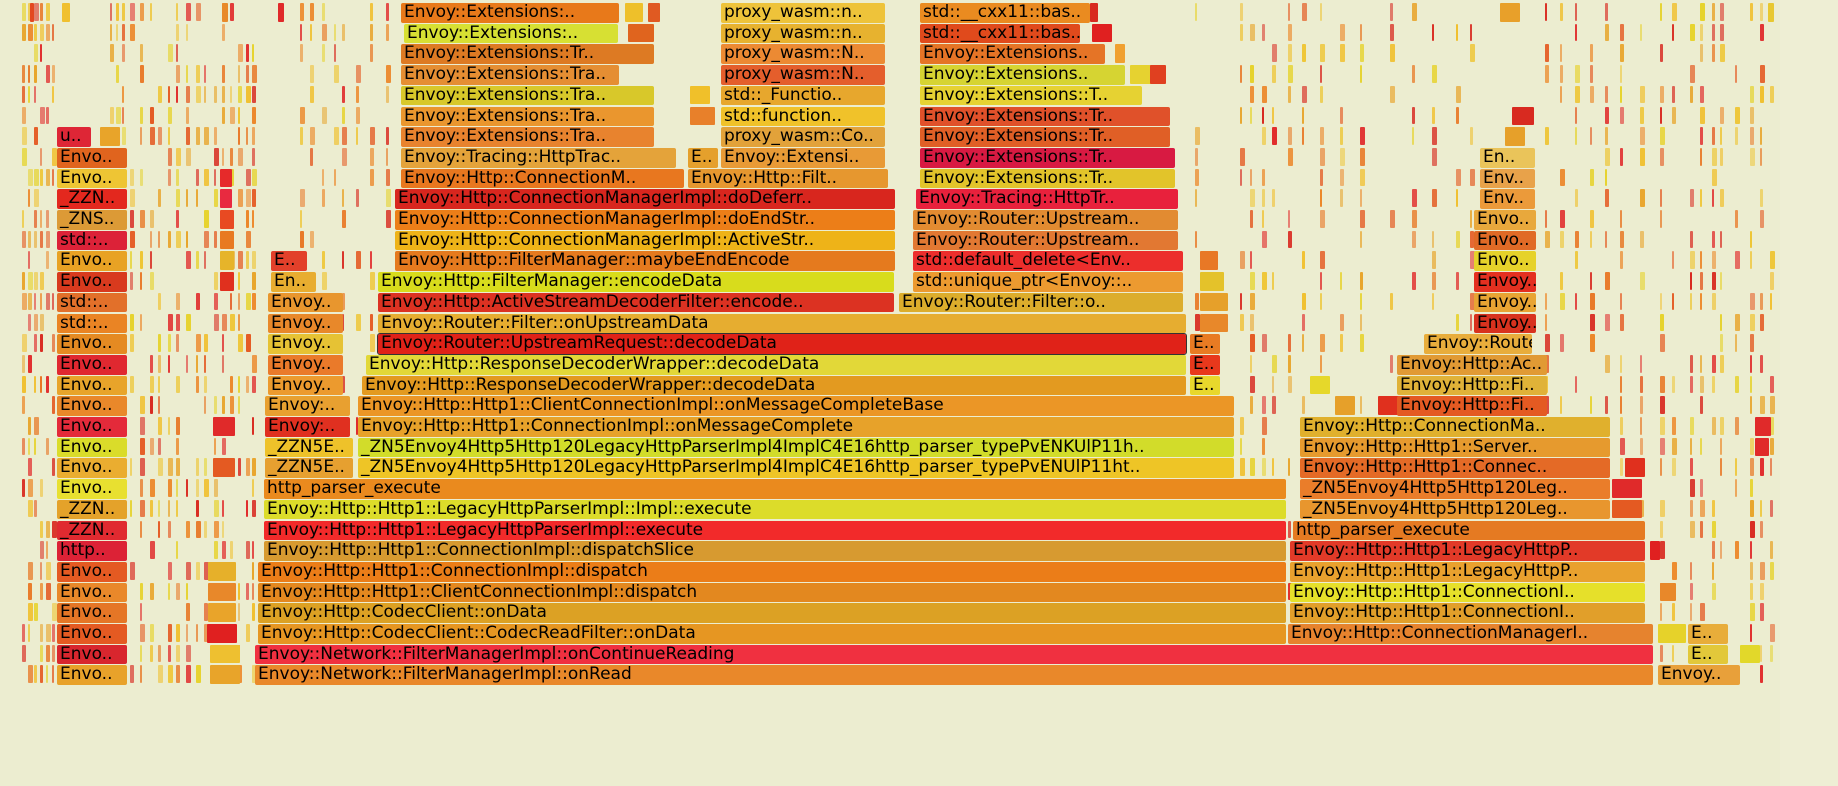 The image size is (1838, 786). What do you see at coordinates (1455, 427) in the screenshot?
I see `stack-frame: Envoy::Http::ConnectionMa..` at bounding box center [1455, 427].